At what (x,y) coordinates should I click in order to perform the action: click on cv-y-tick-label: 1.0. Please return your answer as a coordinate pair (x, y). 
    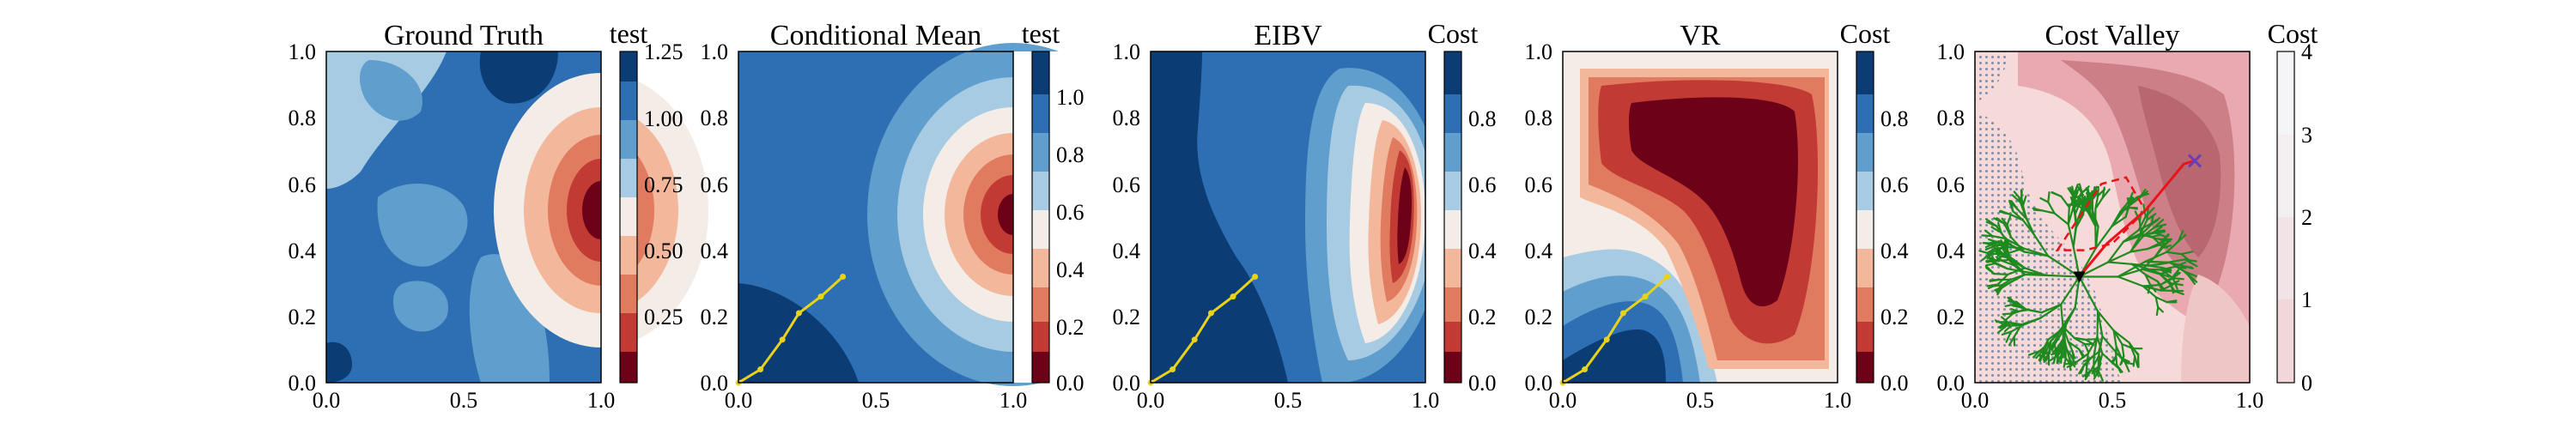
    Looking at the image, I should click on (1951, 51).